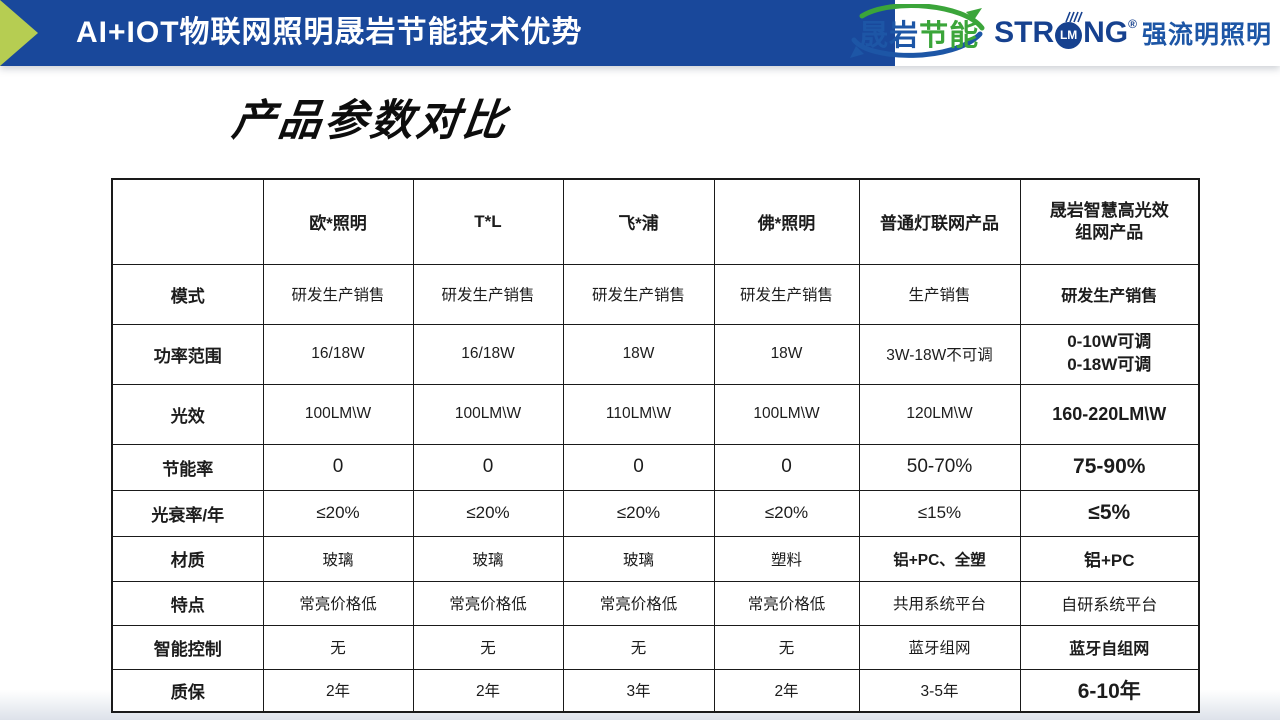 The height and width of the screenshot is (720, 1280). What do you see at coordinates (329, 32) in the screenshot?
I see `banner-title: AI+IOT物联网照明晟岩节能技术优势` at bounding box center [329, 32].